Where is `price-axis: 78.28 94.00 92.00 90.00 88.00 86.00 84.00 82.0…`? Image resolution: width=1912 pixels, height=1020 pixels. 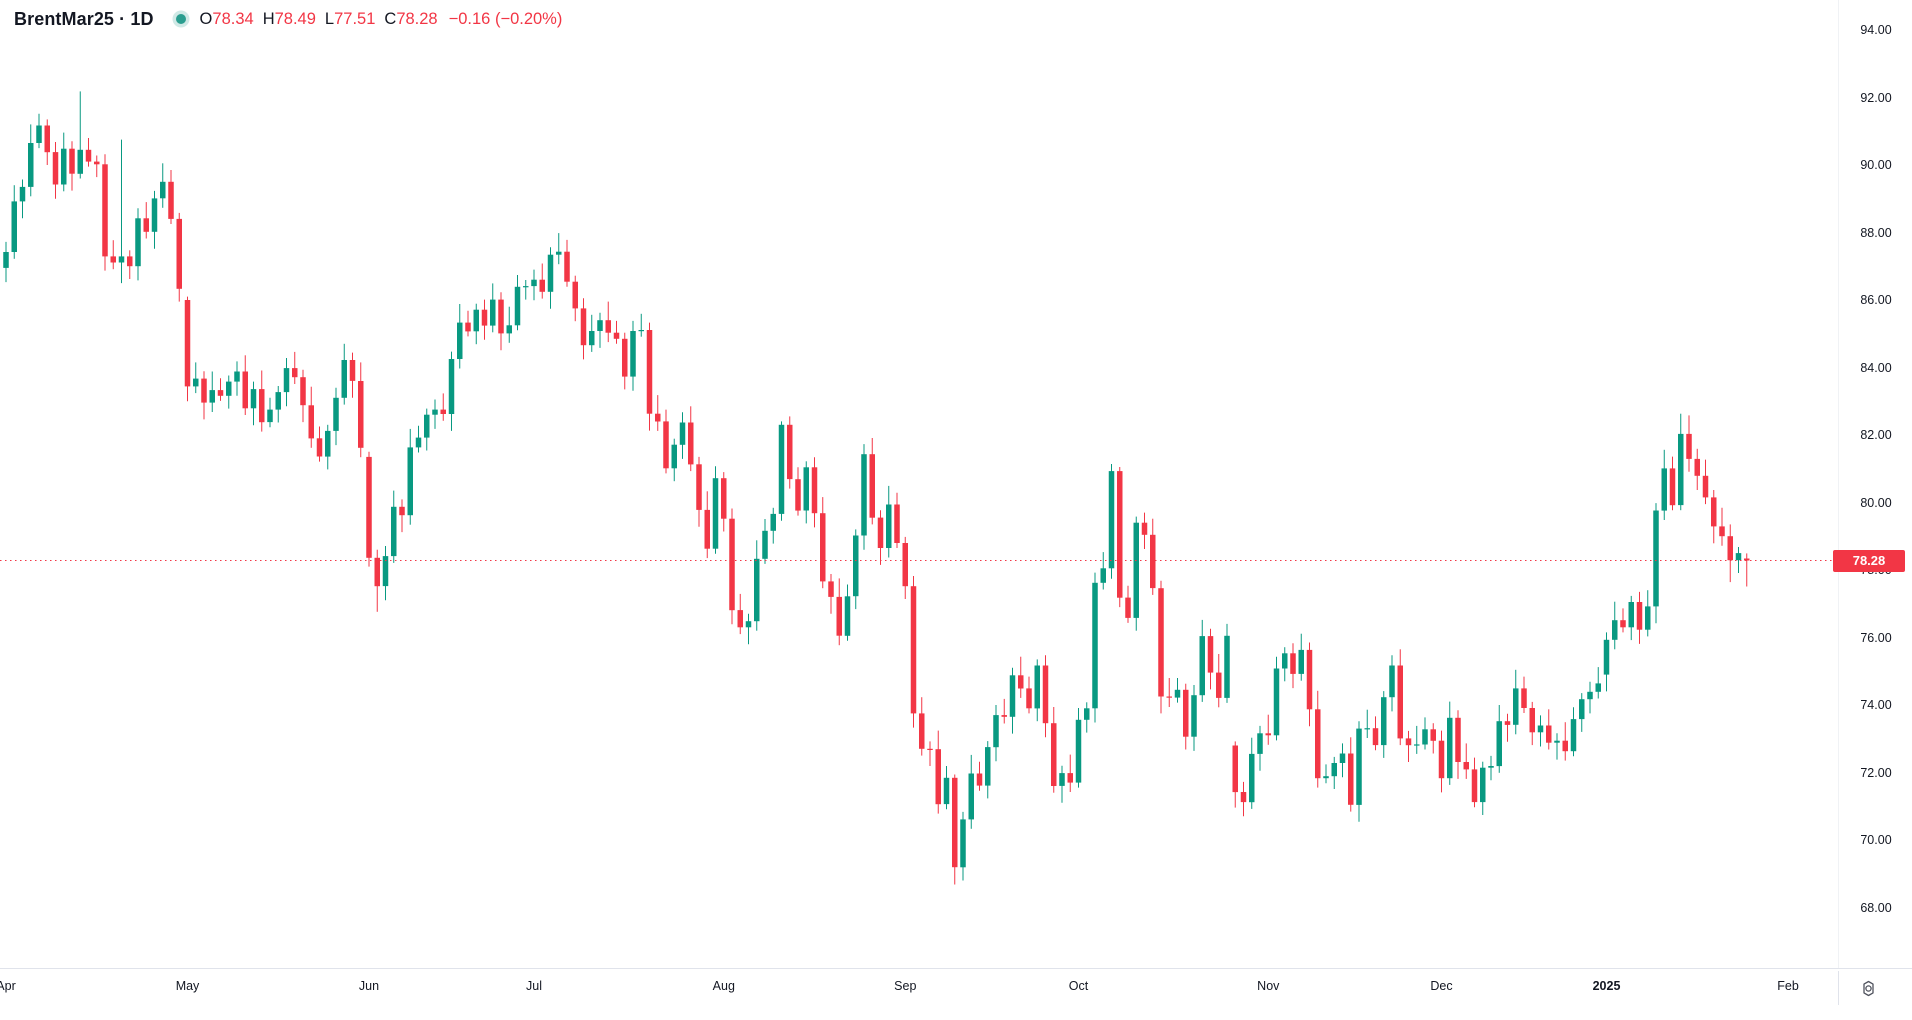 price-axis: 78.28 94.00 92.00 90.00 88.00 86.00 84.00 82.0… is located at coordinates (1872, 484).